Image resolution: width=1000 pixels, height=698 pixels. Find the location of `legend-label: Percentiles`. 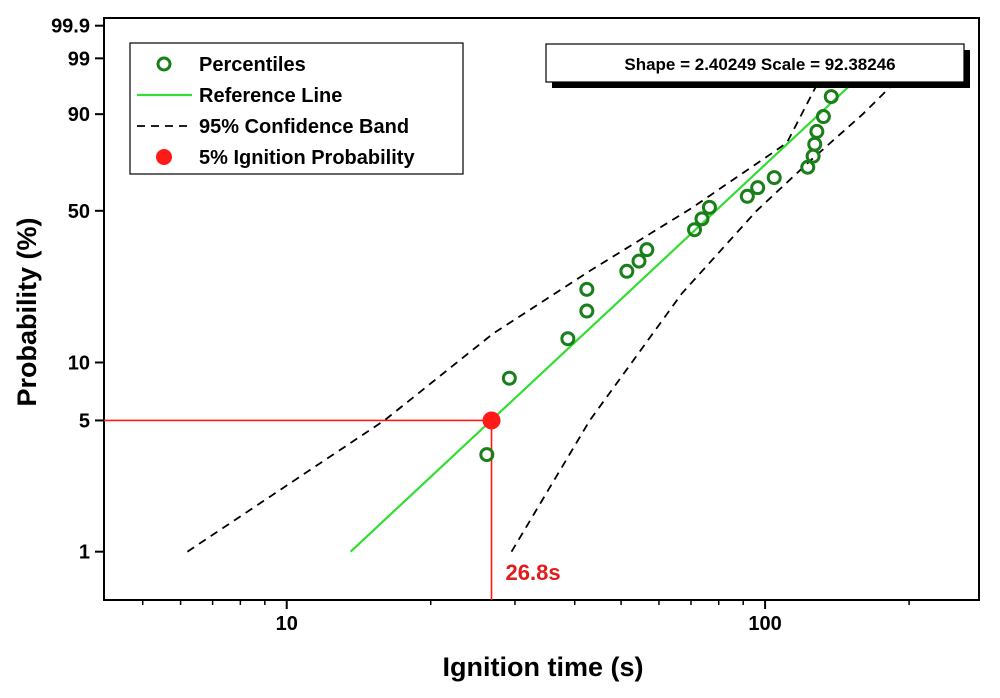

legend-label: Percentiles is located at coordinates (252, 65).